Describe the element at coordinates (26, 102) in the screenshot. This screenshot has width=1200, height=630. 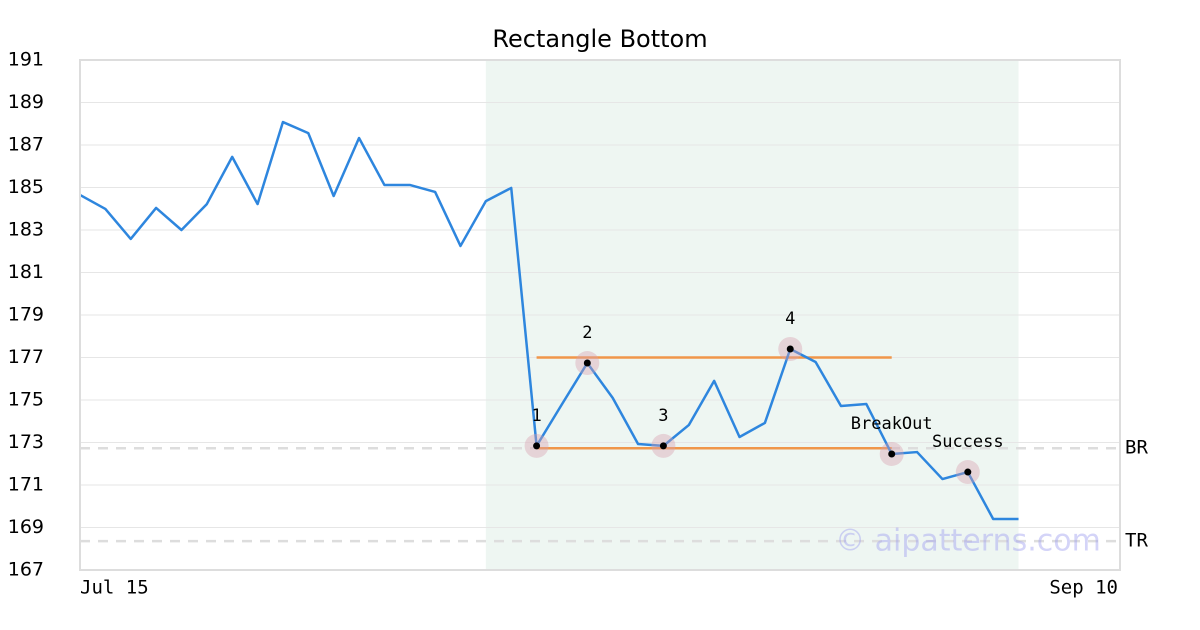
I see `y-tick-label: 189` at that location.